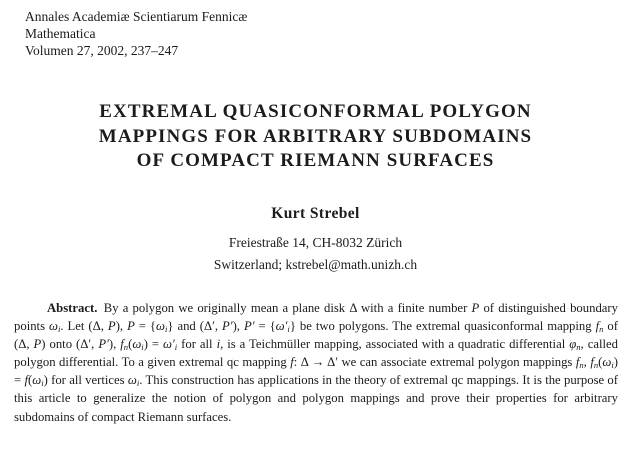 The width and height of the screenshot is (631, 453). Describe the element at coordinates (102, 50) in the screenshot. I see `journal-volume-pages: Volumen 27, 2002, 237–247` at that location.